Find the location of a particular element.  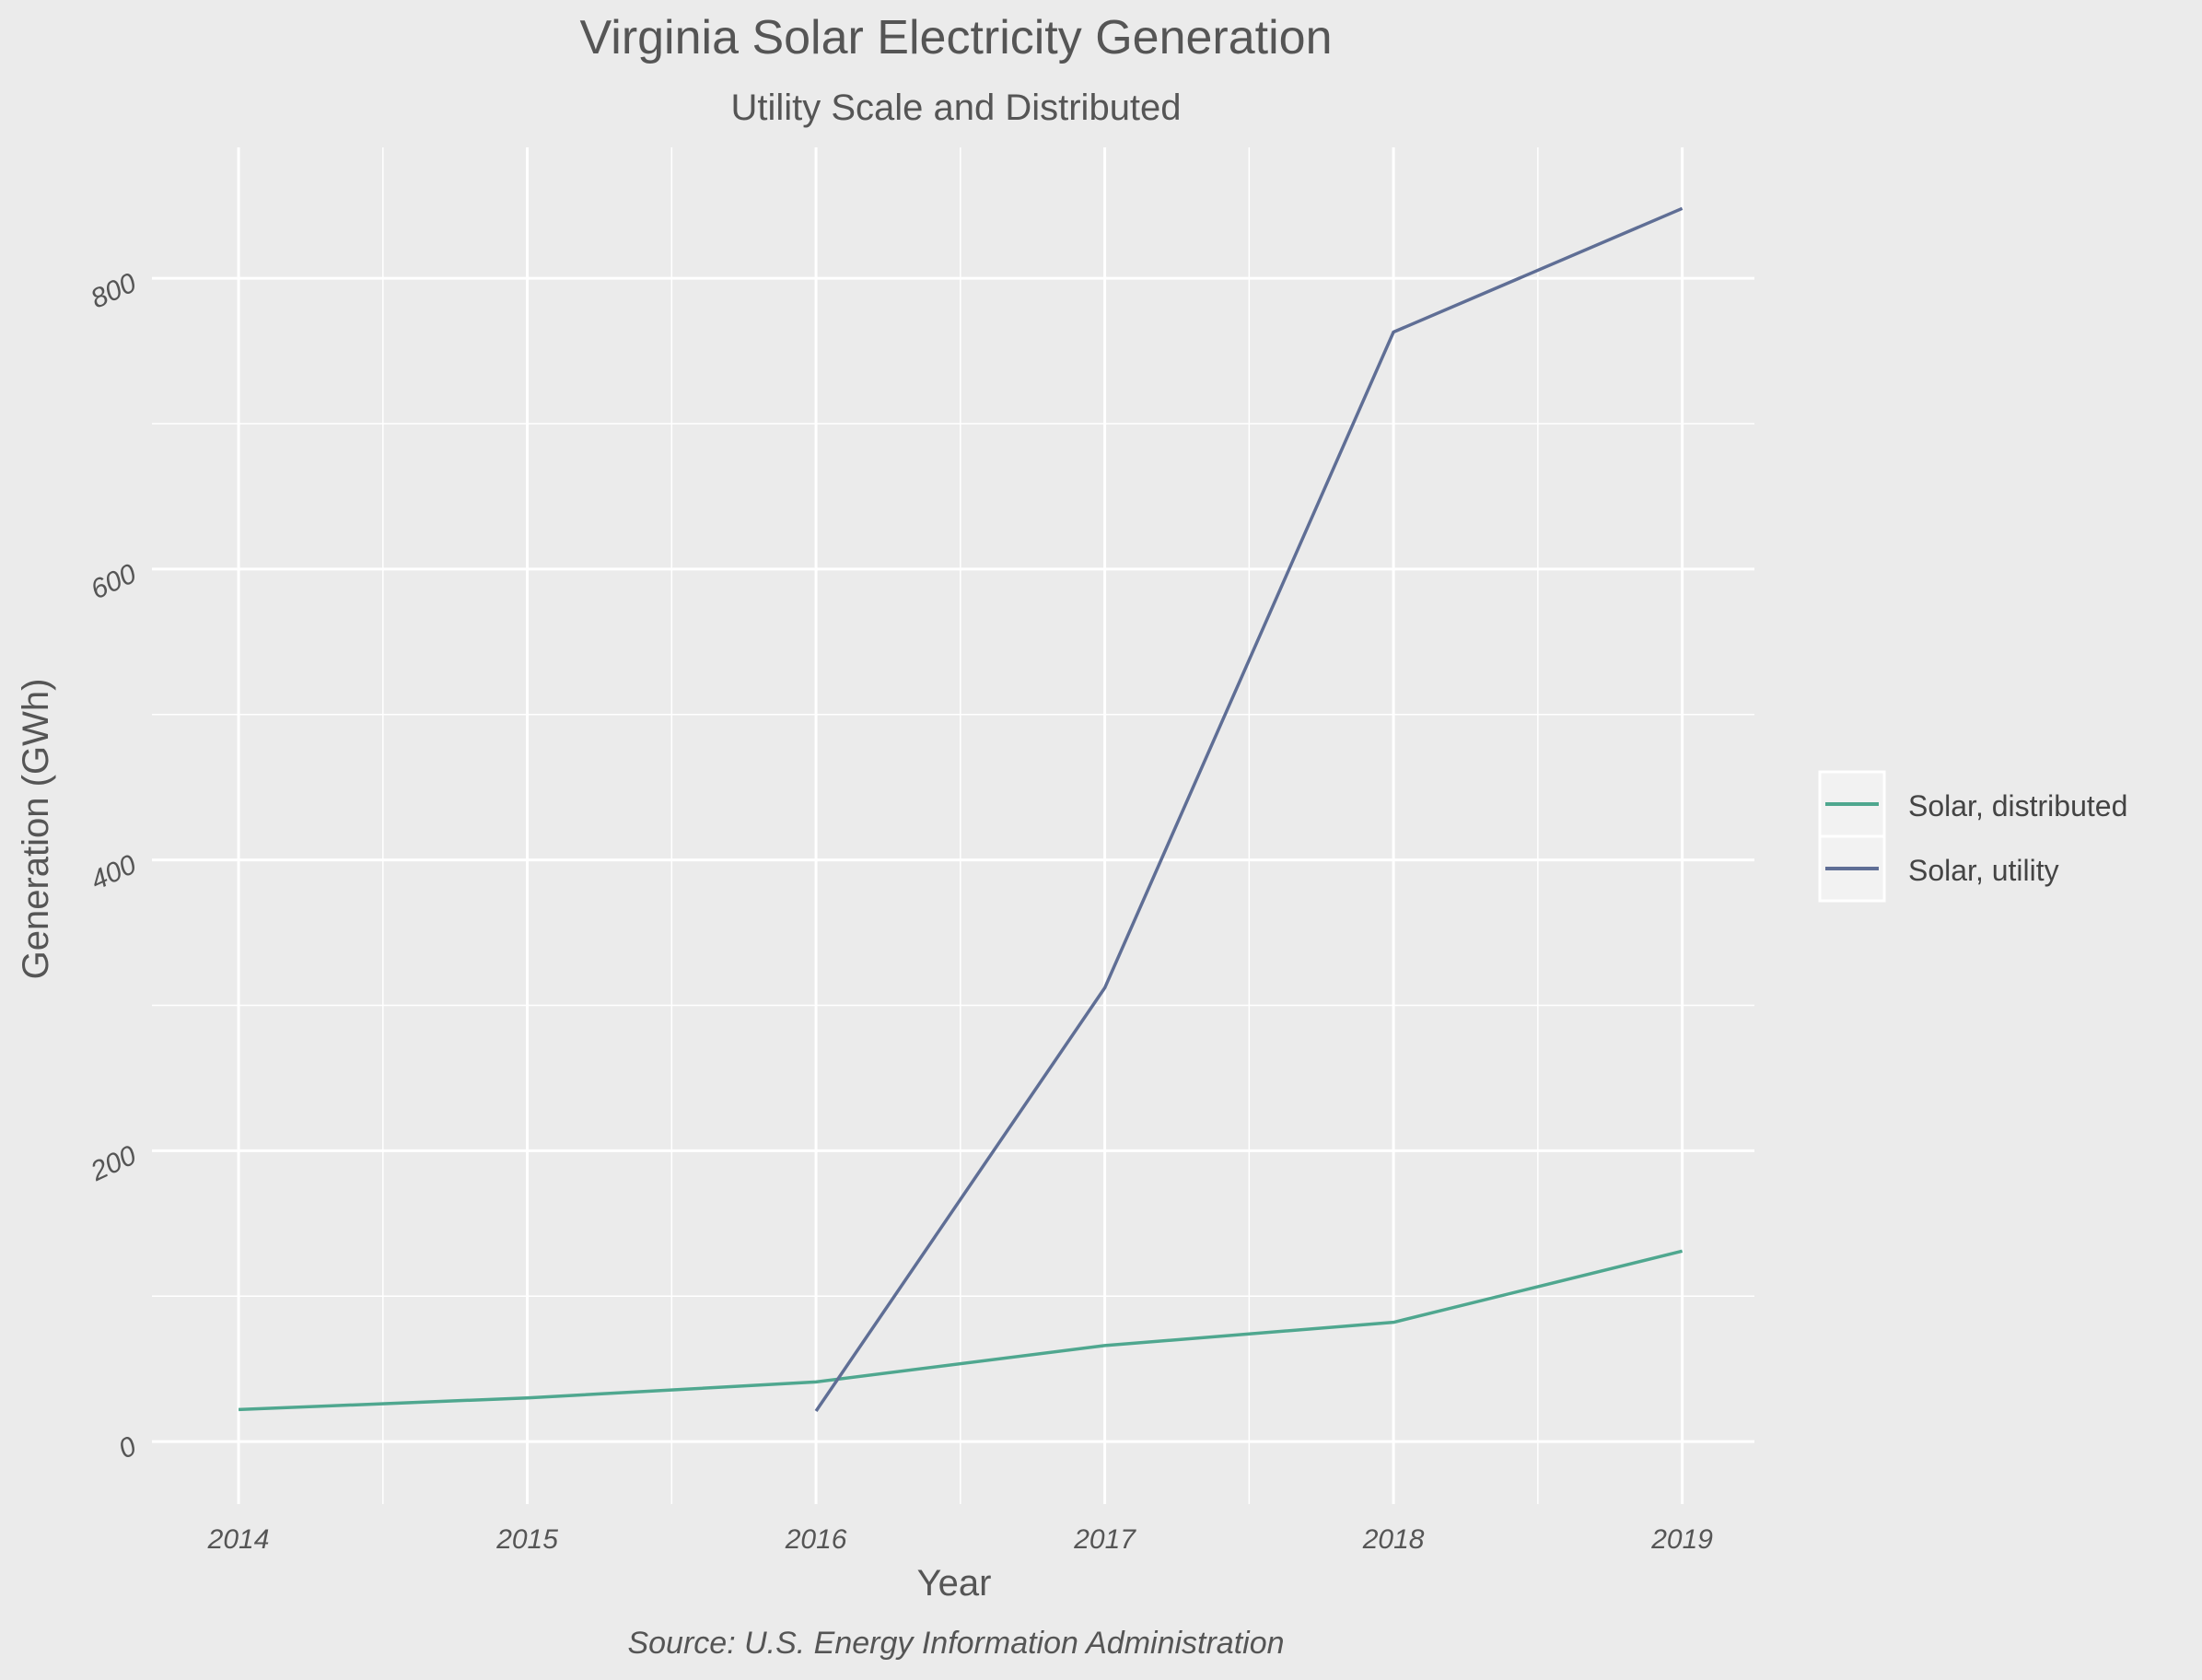

y-axis-title: Generation (GWh) is located at coordinates (36, 829).